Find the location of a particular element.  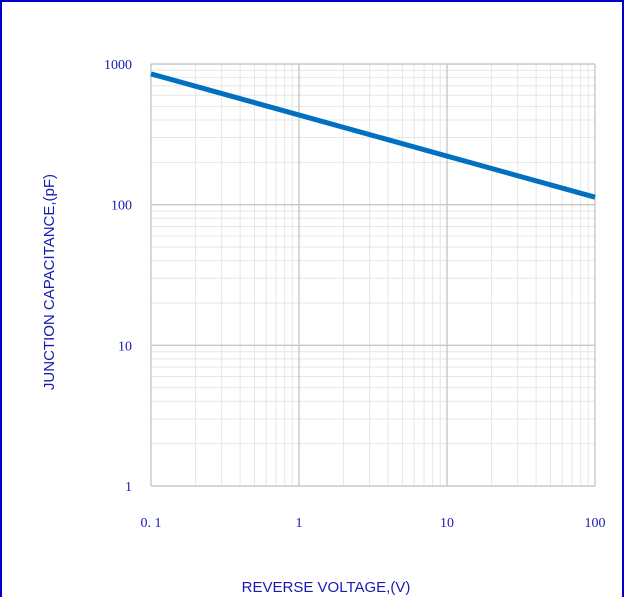

x-tick-label: 1 is located at coordinates (299, 523).